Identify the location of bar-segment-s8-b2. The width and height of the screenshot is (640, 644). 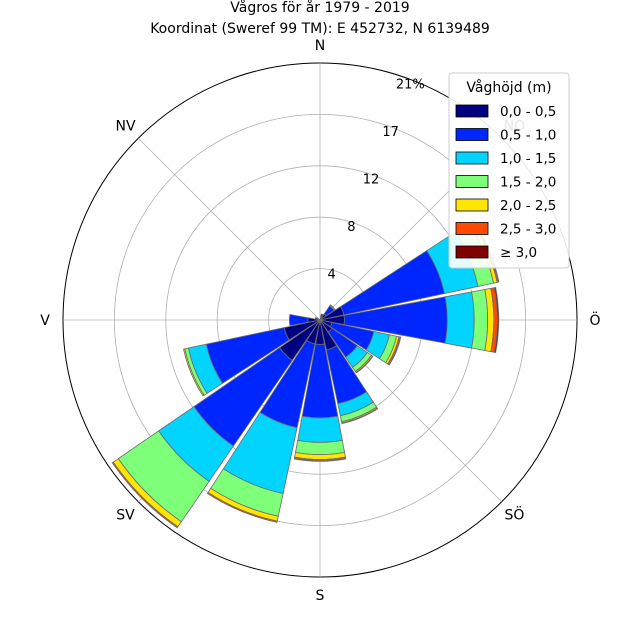
(320, 429).